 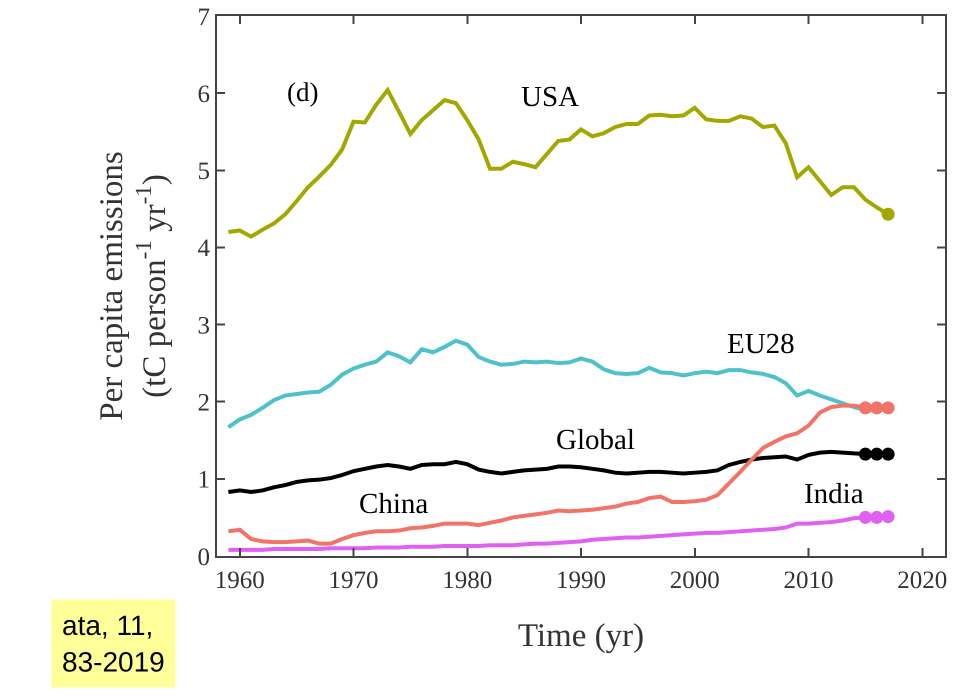 I want to click on series-label: EU28, so click(x=761, y=344).